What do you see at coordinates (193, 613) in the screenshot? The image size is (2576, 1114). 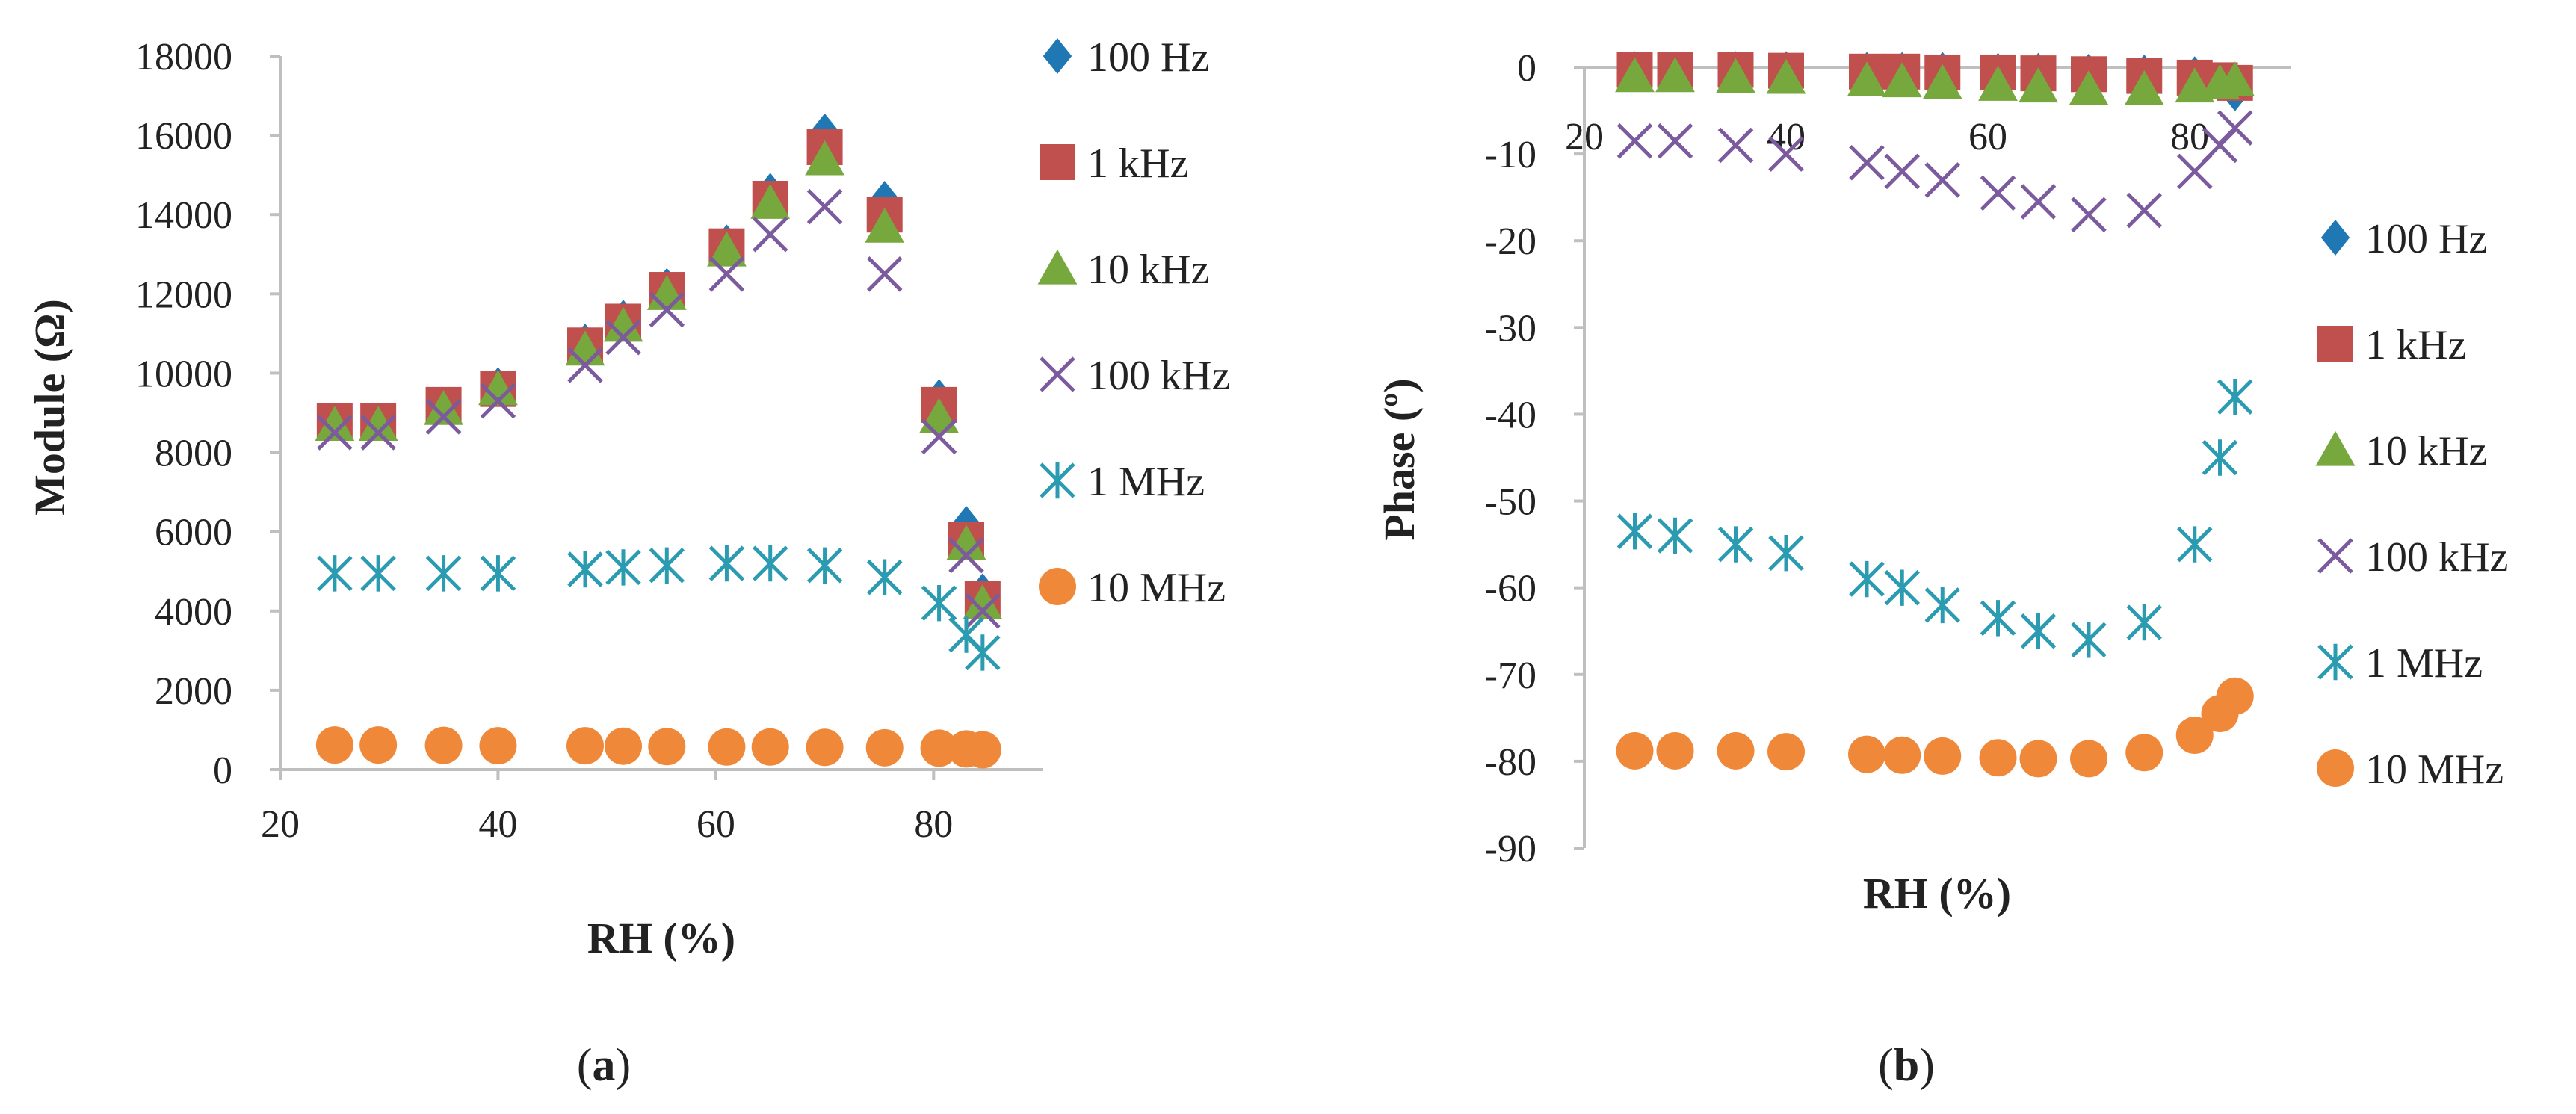 I see `panel-a-y-tick-label: 4000` at bounding box center [193, 613].